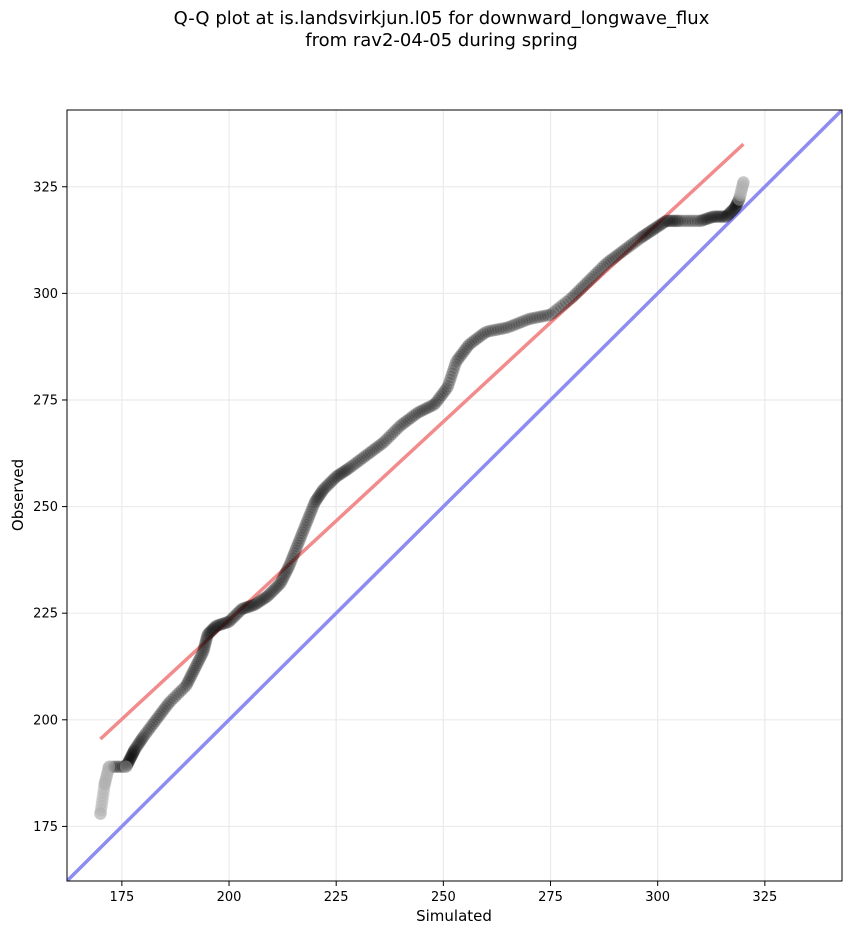 The width and height of the screenshot is (851, 934). Describe the element at coordinates (657, 897) in the screenshot. I see `x-tick-label: 300` at that location.